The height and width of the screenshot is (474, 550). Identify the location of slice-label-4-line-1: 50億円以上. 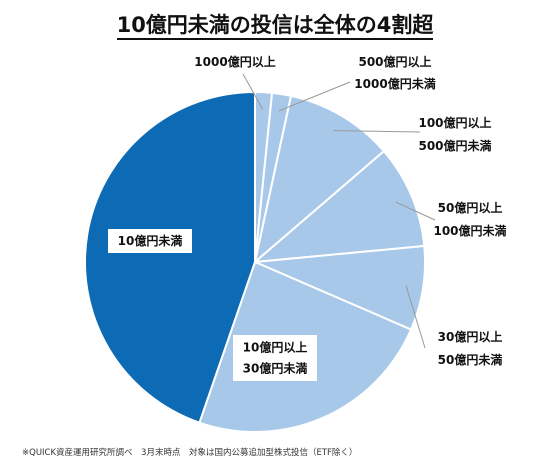
(470, 207).